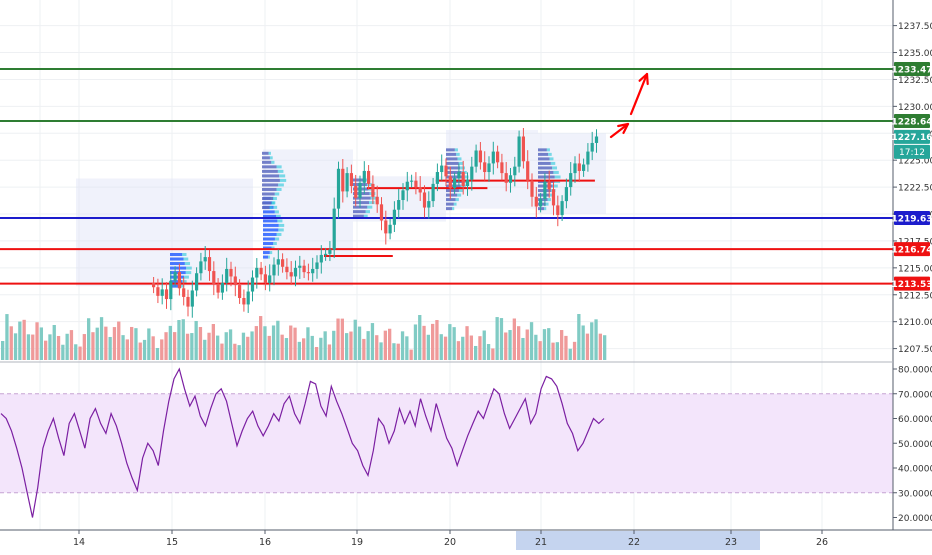 This screenshot has width=932, height=555. Describe the element at coordinates (915, 27) in the screenshot. I see `price-tick-label: 1237.50` at that location.